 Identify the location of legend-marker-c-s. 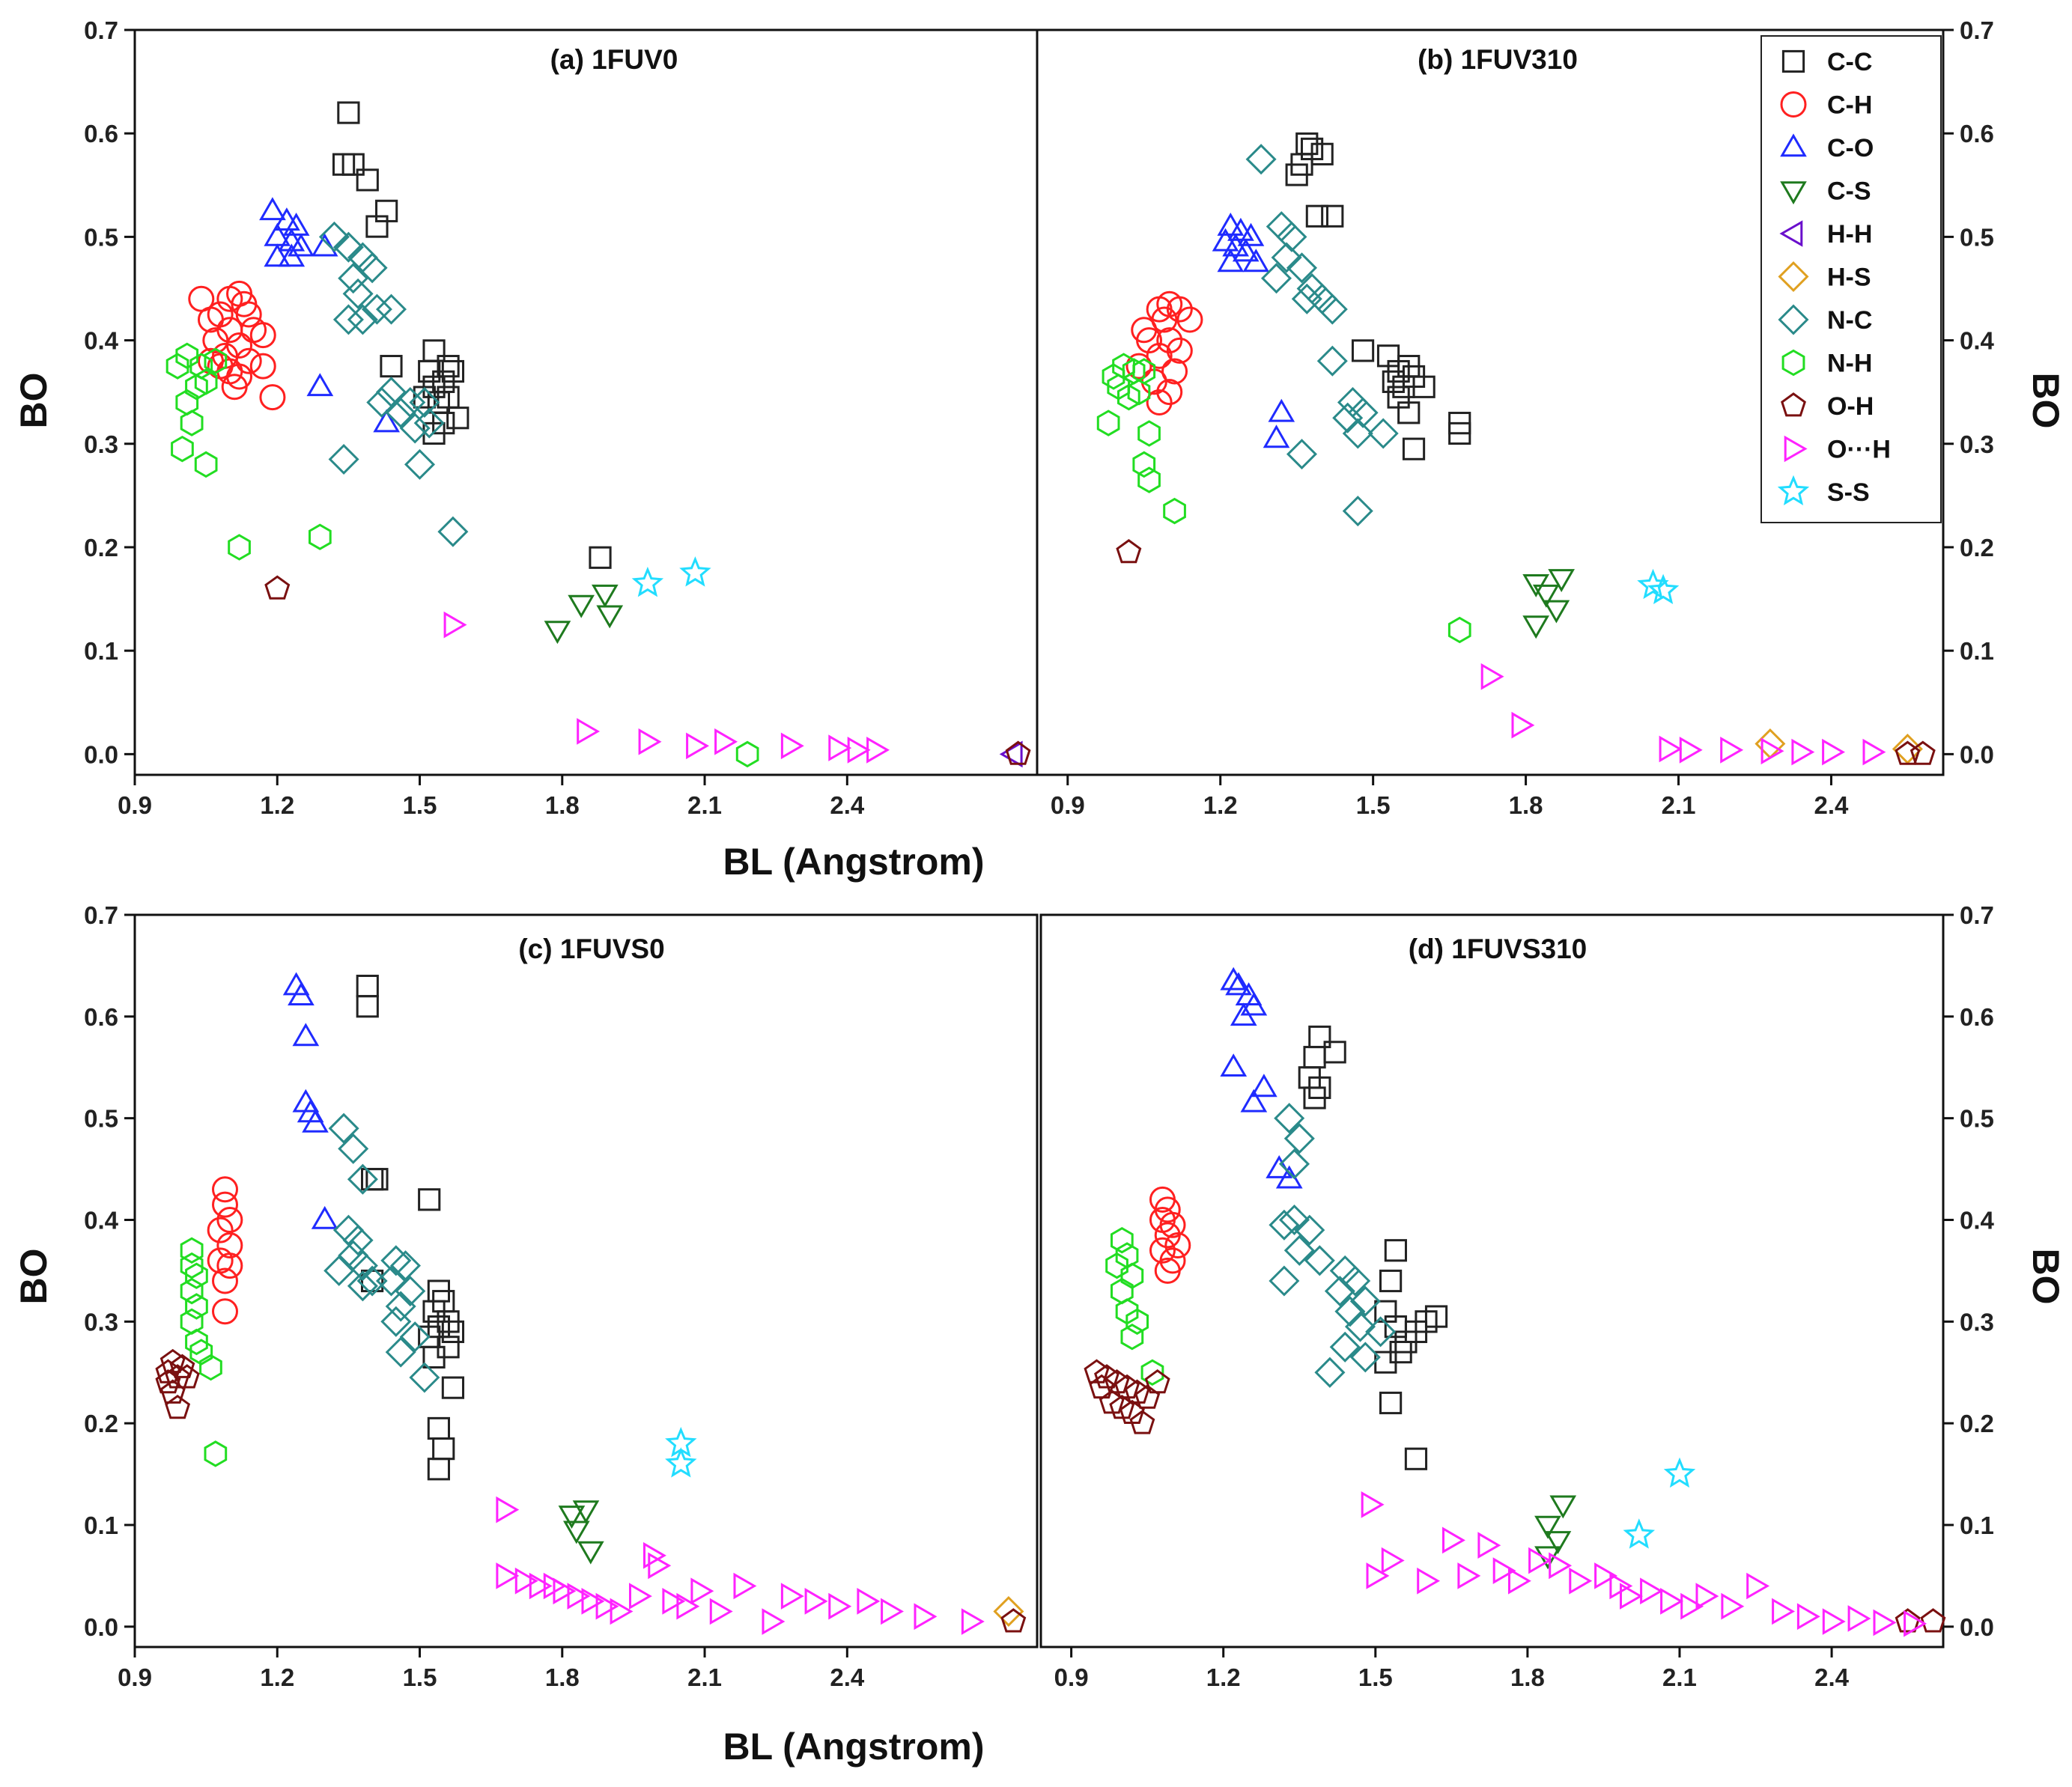
(1793, 193).